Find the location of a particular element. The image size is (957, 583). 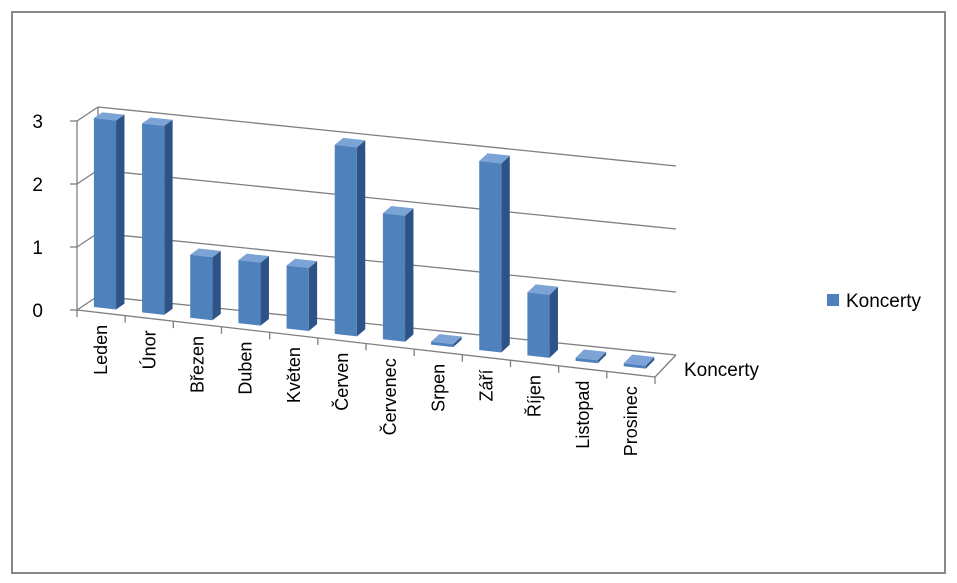

depth-axis-label: Koncerty is located at coordinates (721, 370).